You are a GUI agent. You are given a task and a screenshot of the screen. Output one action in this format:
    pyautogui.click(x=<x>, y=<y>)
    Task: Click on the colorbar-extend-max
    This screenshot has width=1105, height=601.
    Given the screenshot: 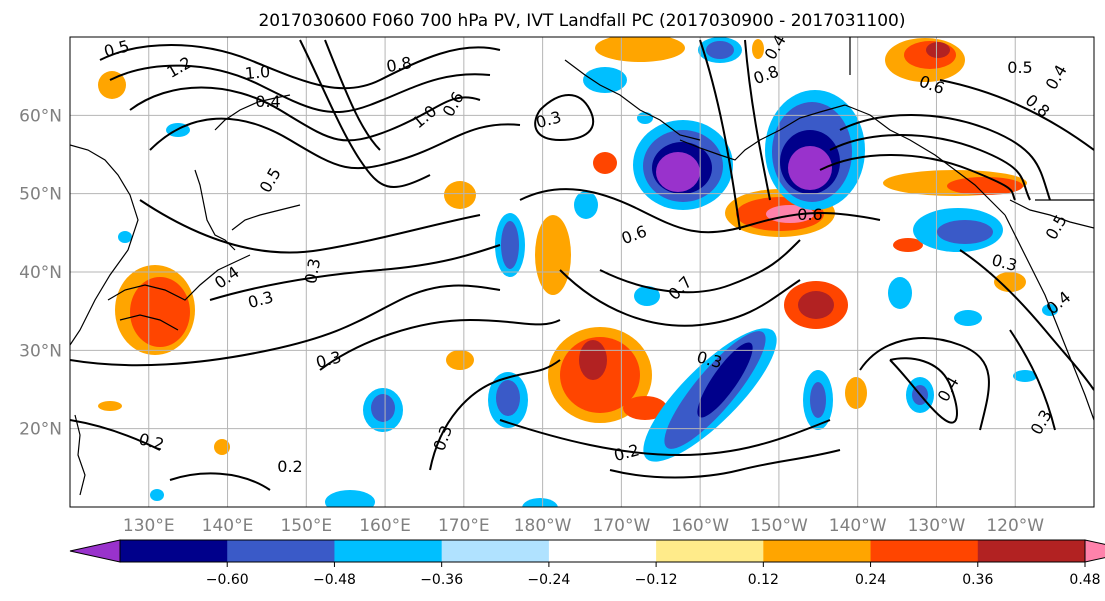 What is the action you would take?
    pyautogui.click(x=1094, y=551)
    